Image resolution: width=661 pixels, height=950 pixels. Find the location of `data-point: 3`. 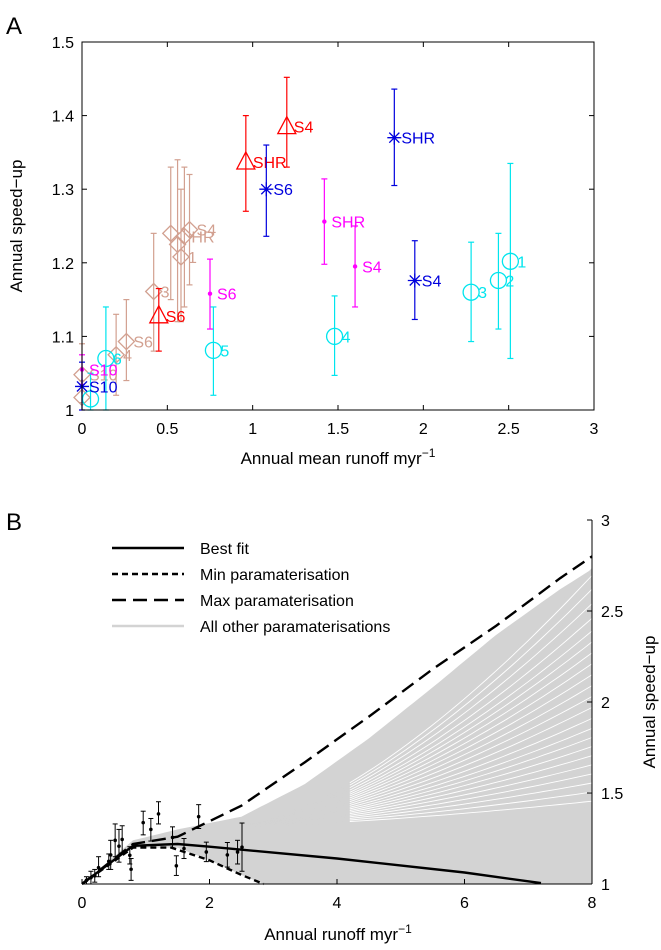

data-point: 3 is located at coordinates (474, 292).